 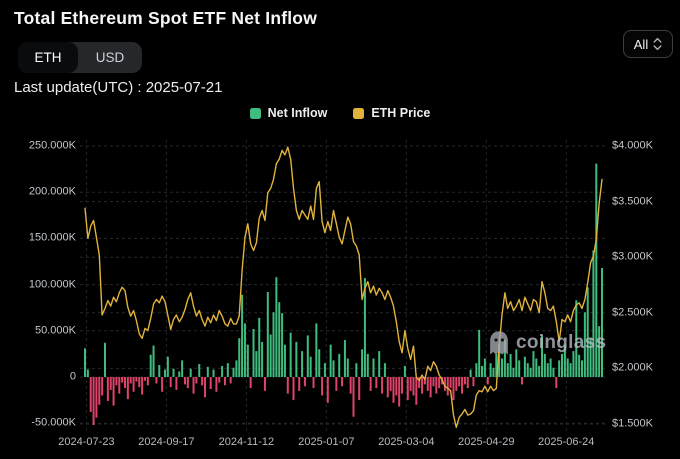 I want to click on time-range-select: All, so click(x=648, y=44).